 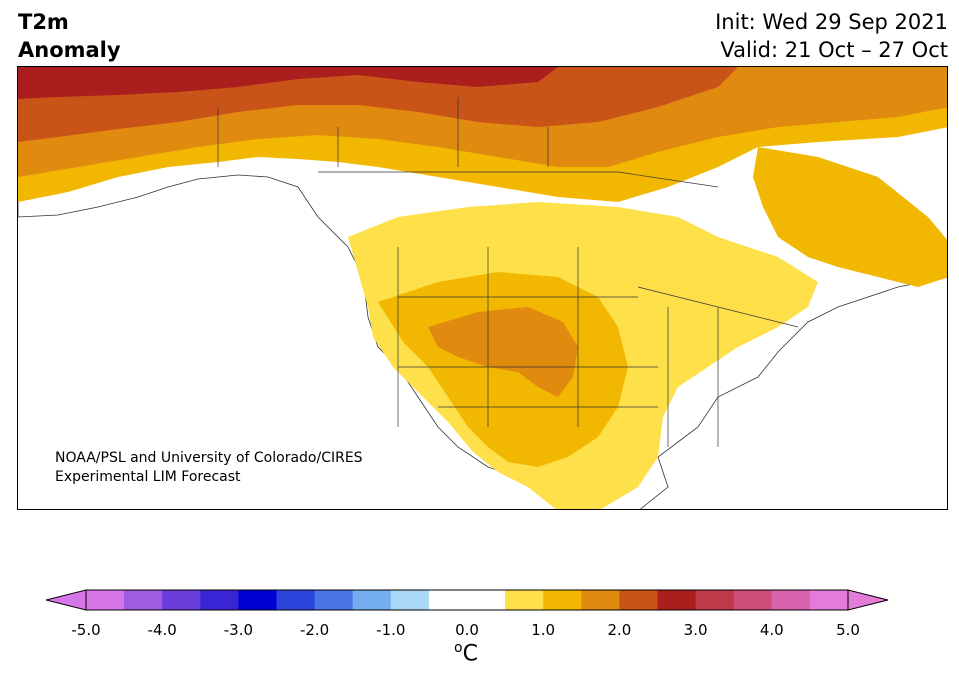 What do you see at coordinates (850, 217) in the screenshot?
I see `anomaly-east-canada-region` at bounding box center [850, 217].